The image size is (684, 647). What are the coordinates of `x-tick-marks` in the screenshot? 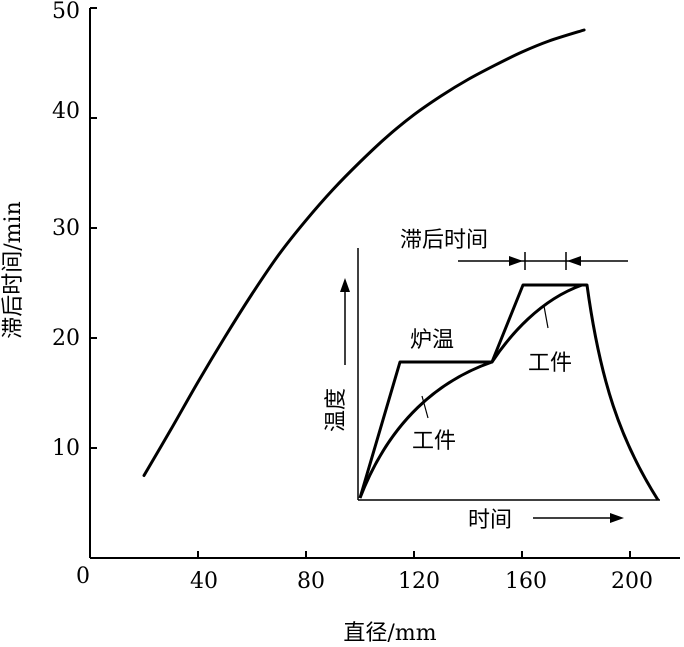 It's located at (414, 554).